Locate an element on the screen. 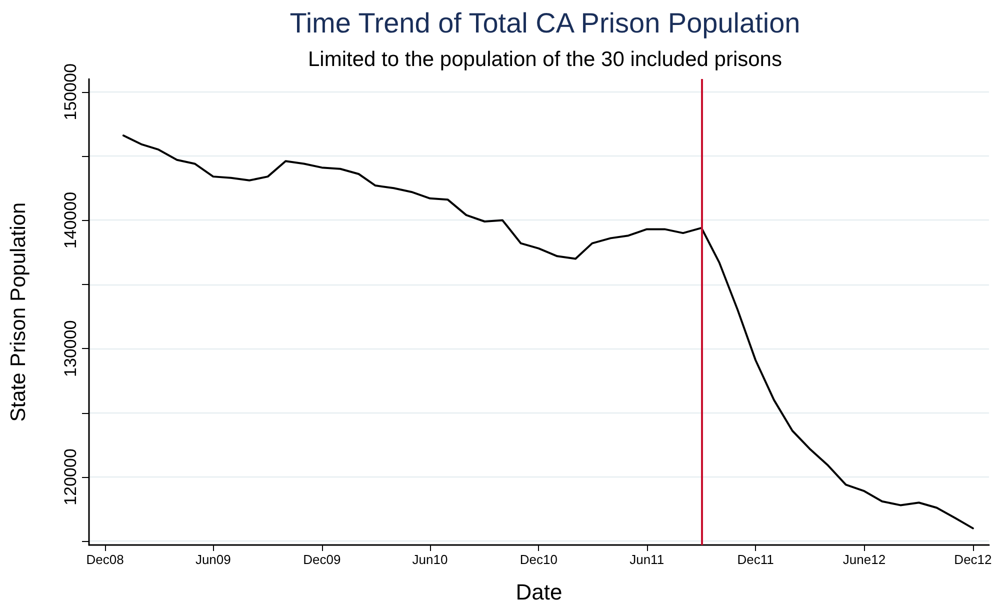  chart-title: Time Trend of Total CA Prison Population is located at coordinates (545, 23).